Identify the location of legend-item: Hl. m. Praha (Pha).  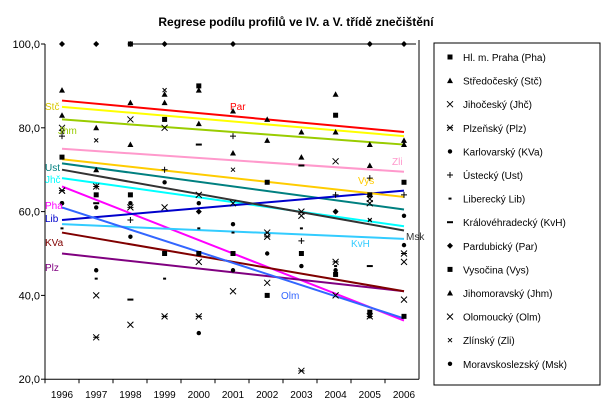
(496, 58).